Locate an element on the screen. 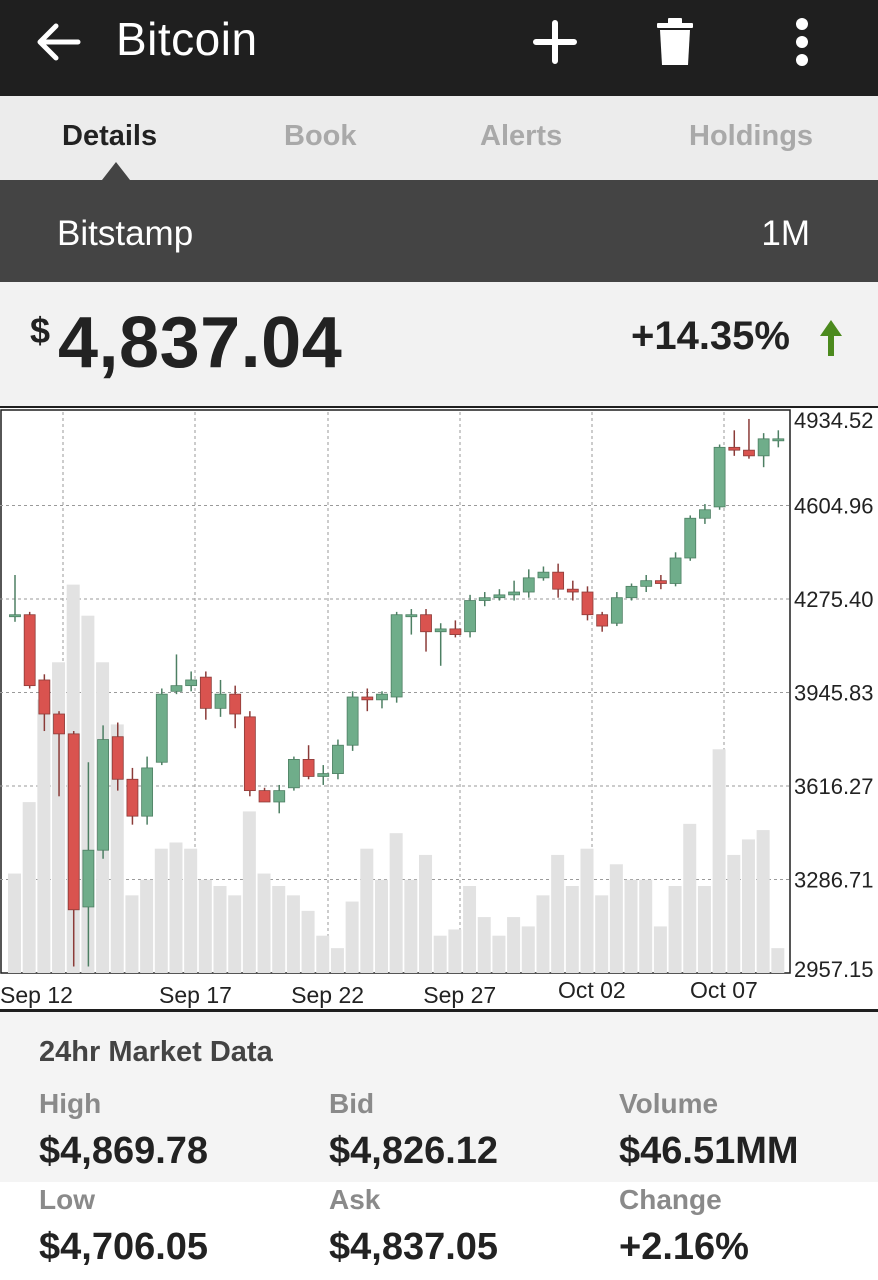  low-value: $4,706.05 is located at coordinates (124, 1247).